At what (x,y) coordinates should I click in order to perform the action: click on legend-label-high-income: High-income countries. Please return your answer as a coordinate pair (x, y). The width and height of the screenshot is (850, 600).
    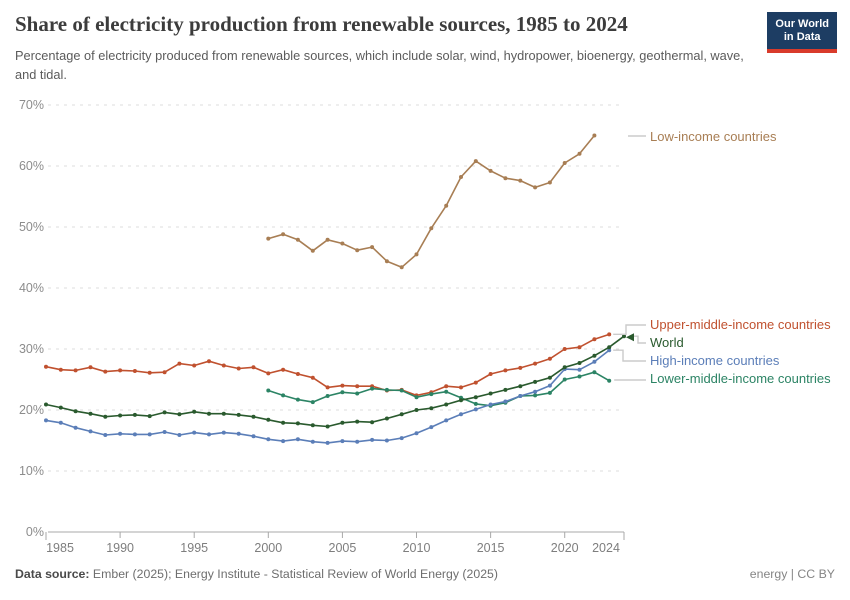
    Looking at the image, I should click on (715, 360).